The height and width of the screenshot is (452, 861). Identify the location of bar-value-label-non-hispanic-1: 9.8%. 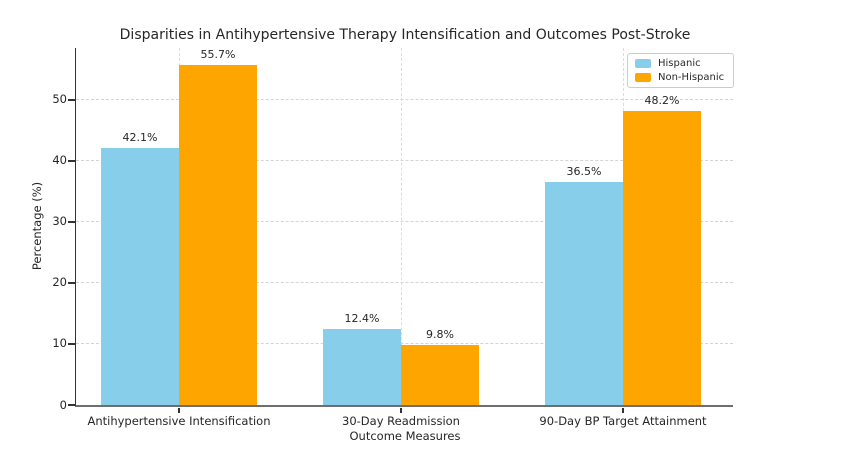
(440, 335).